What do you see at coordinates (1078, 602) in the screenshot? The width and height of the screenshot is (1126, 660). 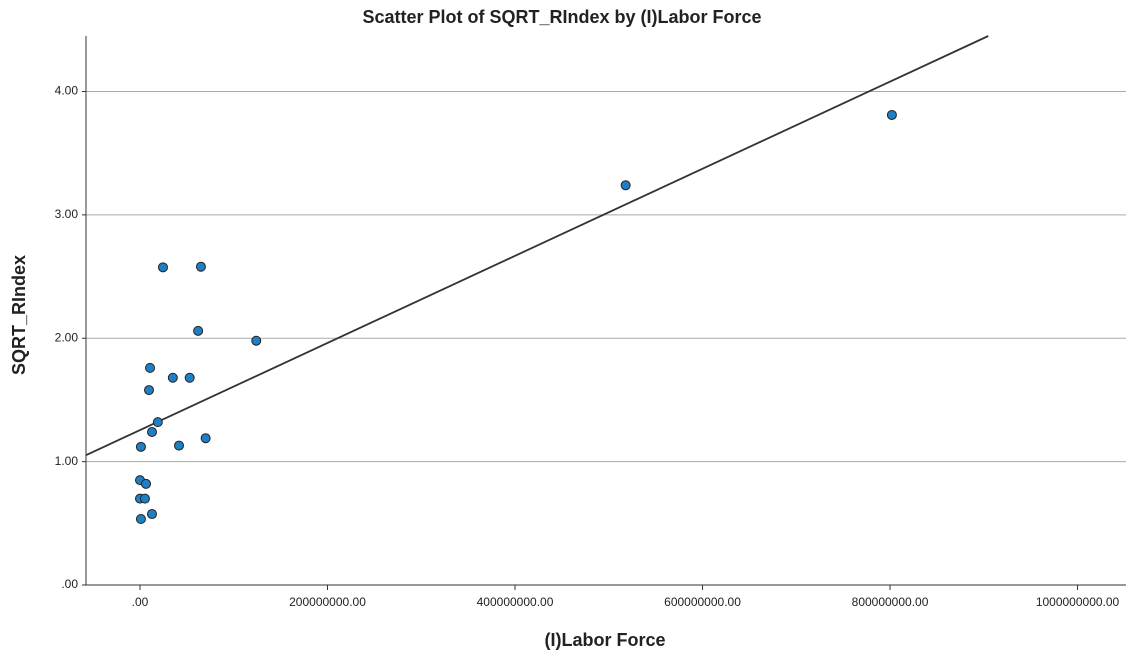 I see `x-tick-label: 1000000000.00` at bounding box center [1078, 602].